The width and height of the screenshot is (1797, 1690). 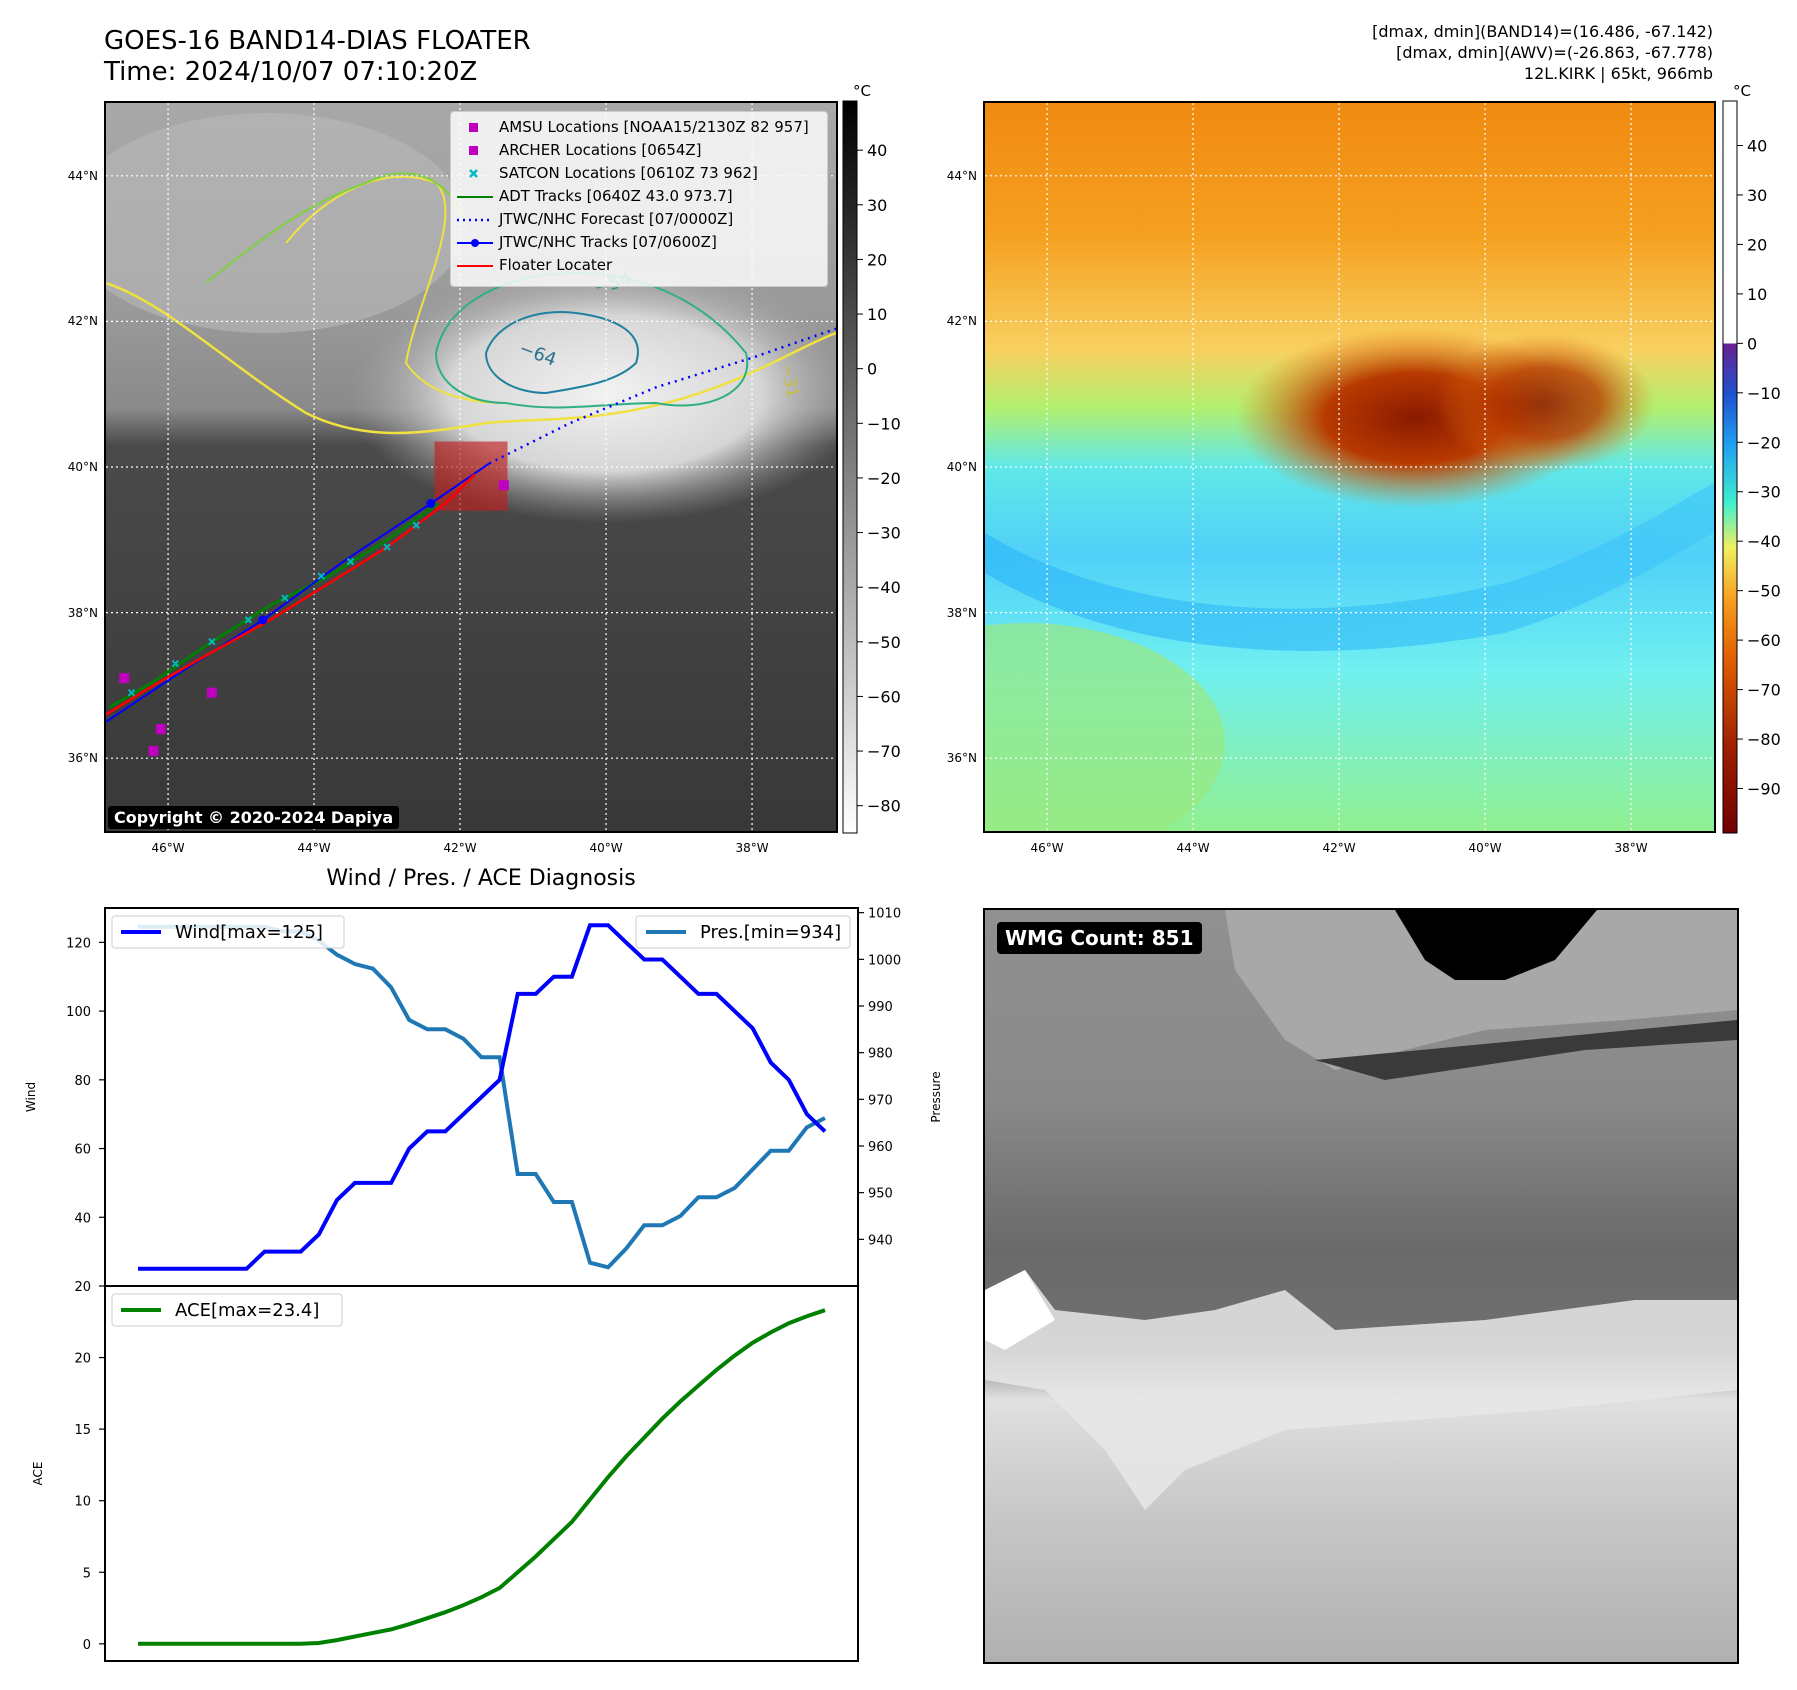 I want to click on contour-yellow, so click(x=471, y=358).